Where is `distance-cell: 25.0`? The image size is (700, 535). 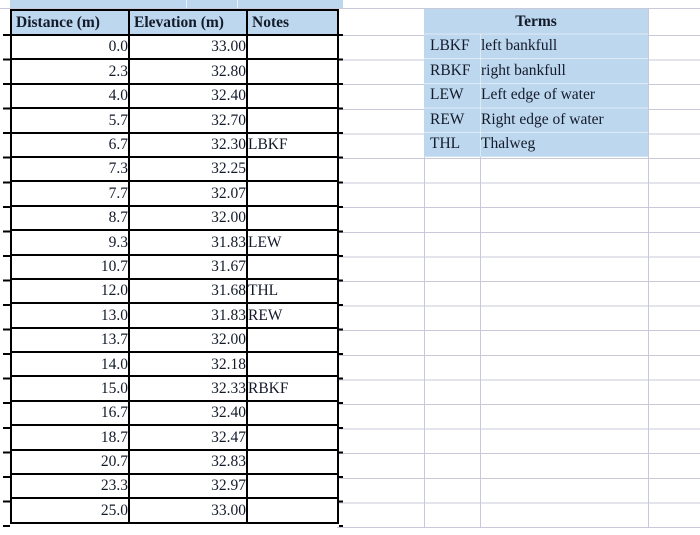 distance-cell: 25.0 is located at coordinates (70, 510).